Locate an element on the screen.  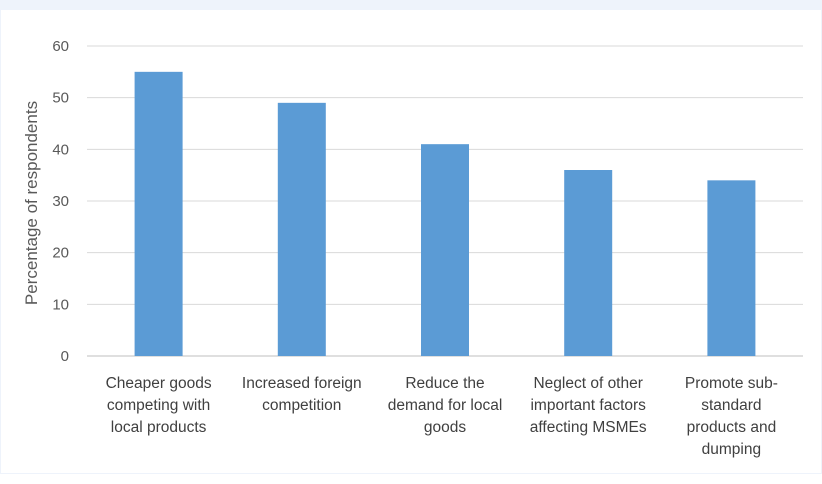
y-tick-label: 0 is located at coordinates (65, 356).